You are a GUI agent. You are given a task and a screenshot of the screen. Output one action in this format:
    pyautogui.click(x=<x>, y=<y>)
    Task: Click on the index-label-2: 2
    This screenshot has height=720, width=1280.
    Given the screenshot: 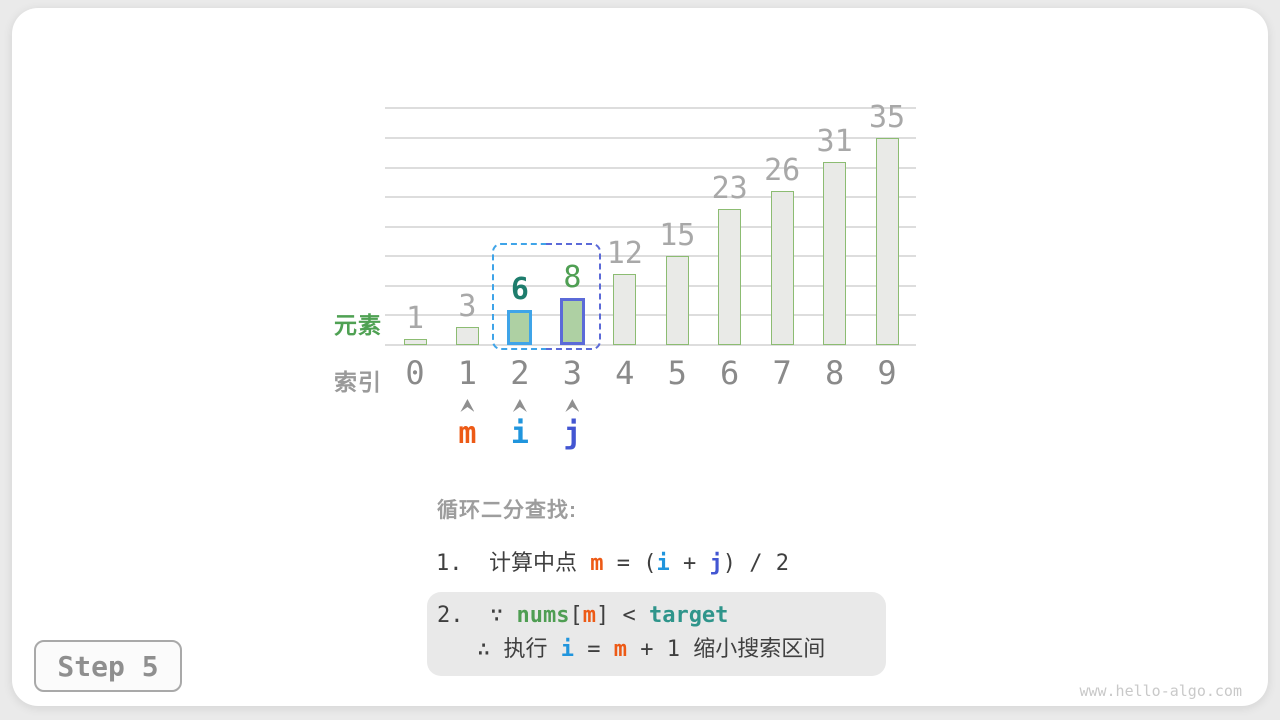 What is the action you would take?
    pyautogui.click(x=520, y=373)
    